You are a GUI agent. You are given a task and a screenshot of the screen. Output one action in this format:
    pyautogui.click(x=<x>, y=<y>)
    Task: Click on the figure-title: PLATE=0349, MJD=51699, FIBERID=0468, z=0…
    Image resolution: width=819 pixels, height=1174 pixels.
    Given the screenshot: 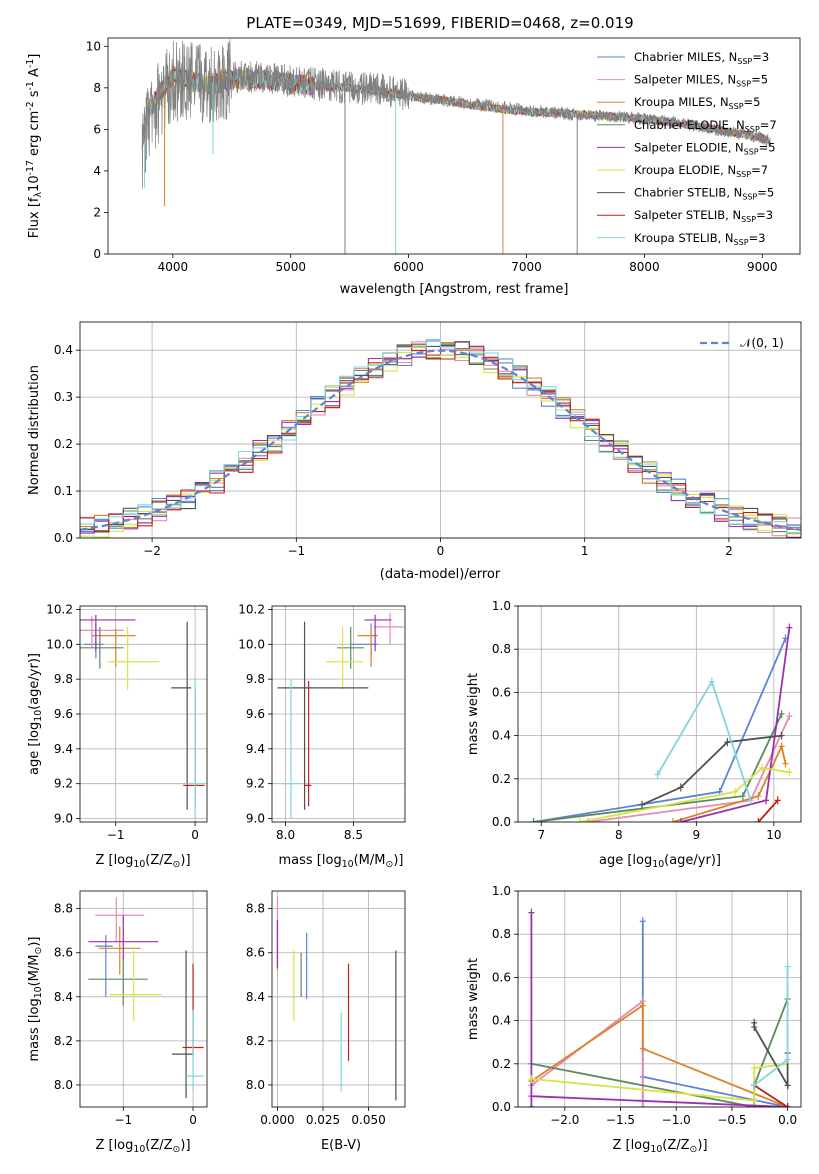 What is the action you would take?
    pyautogui.click(x=439, y=23)
    